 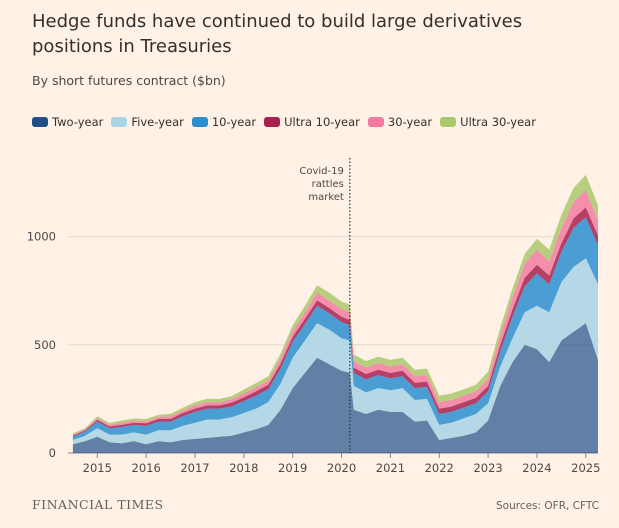 I want to click on legend-label: Five-year, so click(x=157, y=122).